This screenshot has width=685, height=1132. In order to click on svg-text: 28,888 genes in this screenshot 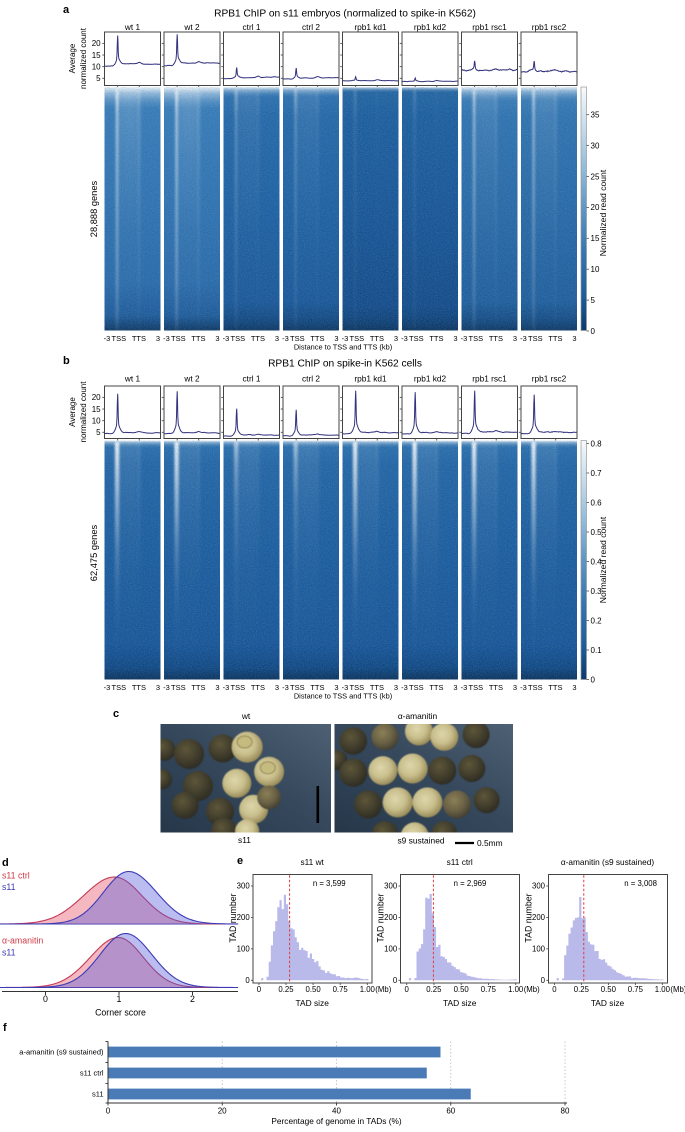, I will do `click(94, 208)`.